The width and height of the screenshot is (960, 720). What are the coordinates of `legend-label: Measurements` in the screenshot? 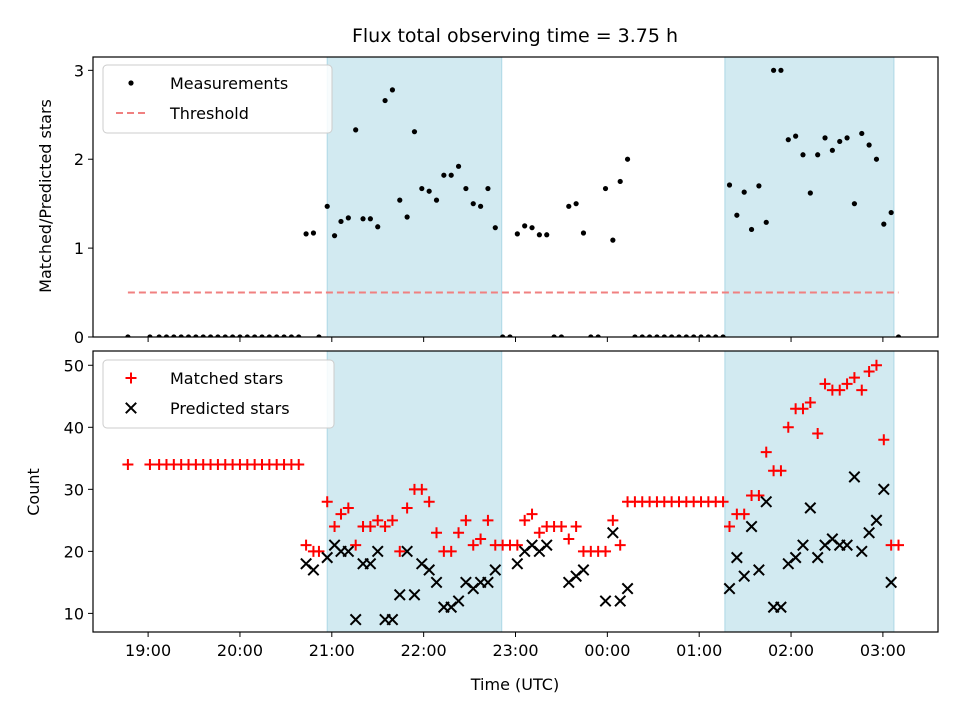 It's located at (229, 83).